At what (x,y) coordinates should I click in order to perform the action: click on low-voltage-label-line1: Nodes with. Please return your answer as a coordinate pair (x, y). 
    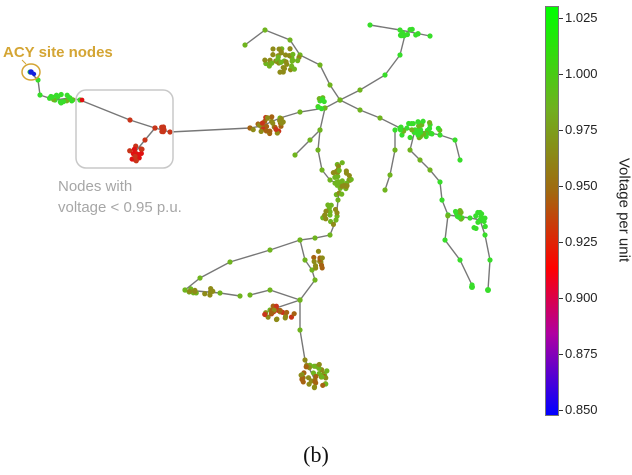
    Looking at the image, I should click on (95, 186).